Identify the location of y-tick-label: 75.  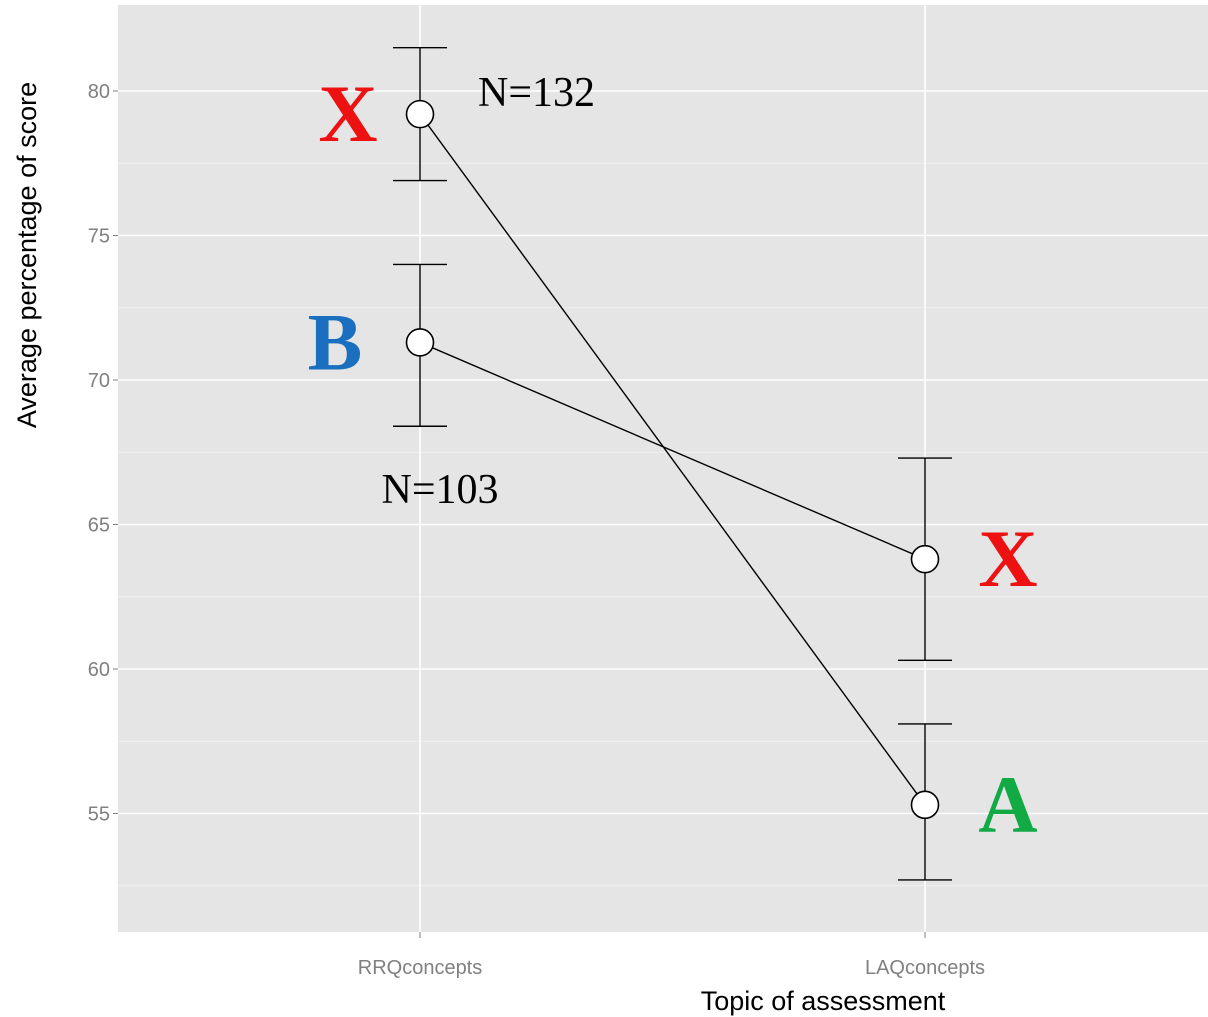
(99, 237).